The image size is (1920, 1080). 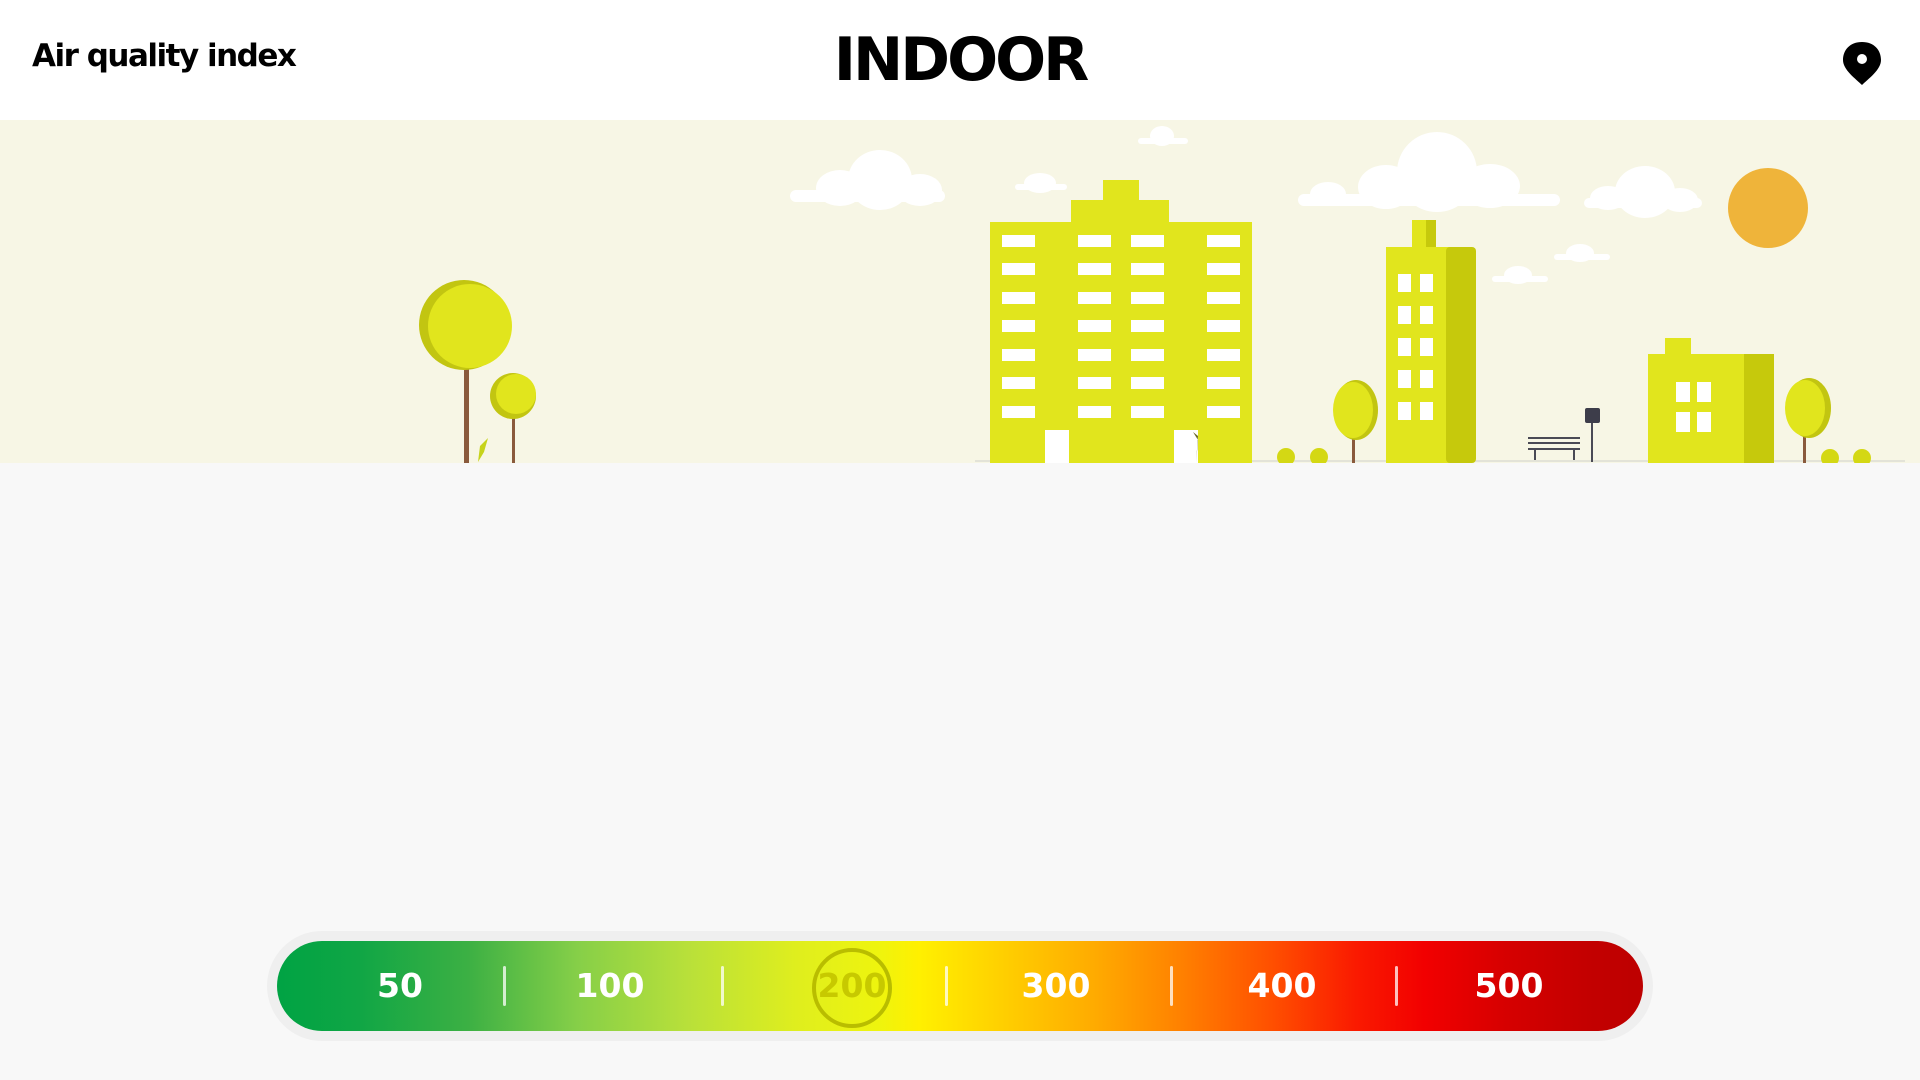 I want to click on mode-title: INDOOR, so click(x=961, y=60).